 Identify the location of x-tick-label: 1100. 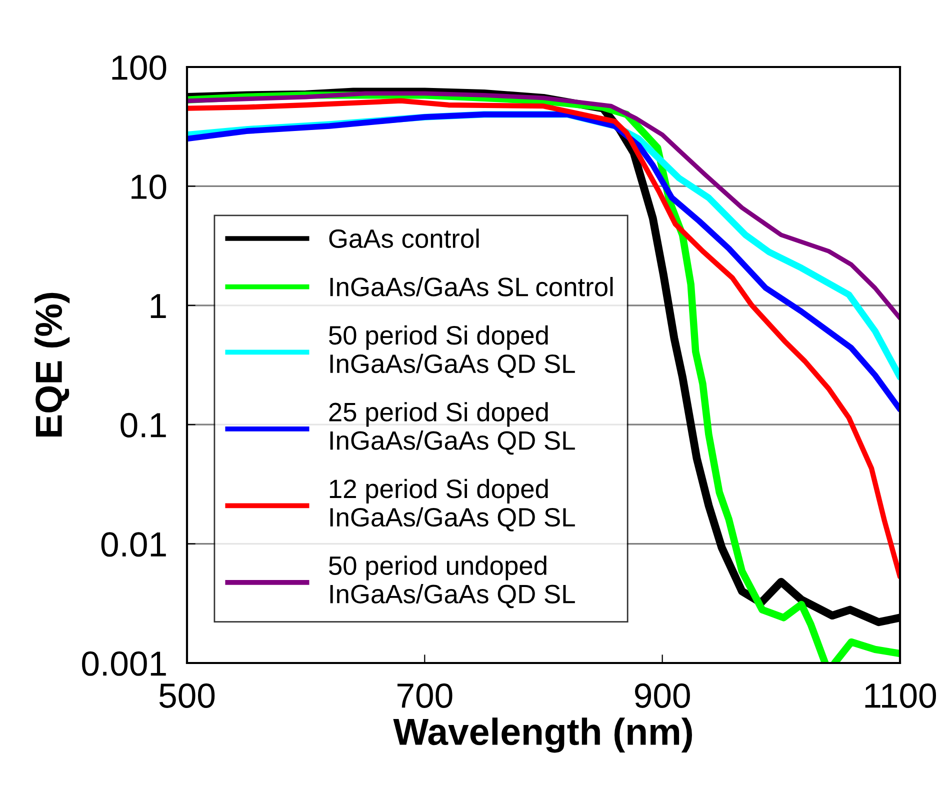
(900, 695).